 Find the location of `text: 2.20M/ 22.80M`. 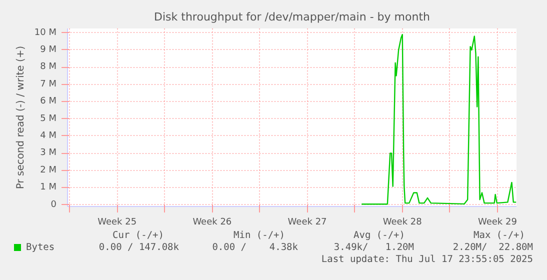

text: 2.20M/ 22.80M is located at coordinates (492, 248).